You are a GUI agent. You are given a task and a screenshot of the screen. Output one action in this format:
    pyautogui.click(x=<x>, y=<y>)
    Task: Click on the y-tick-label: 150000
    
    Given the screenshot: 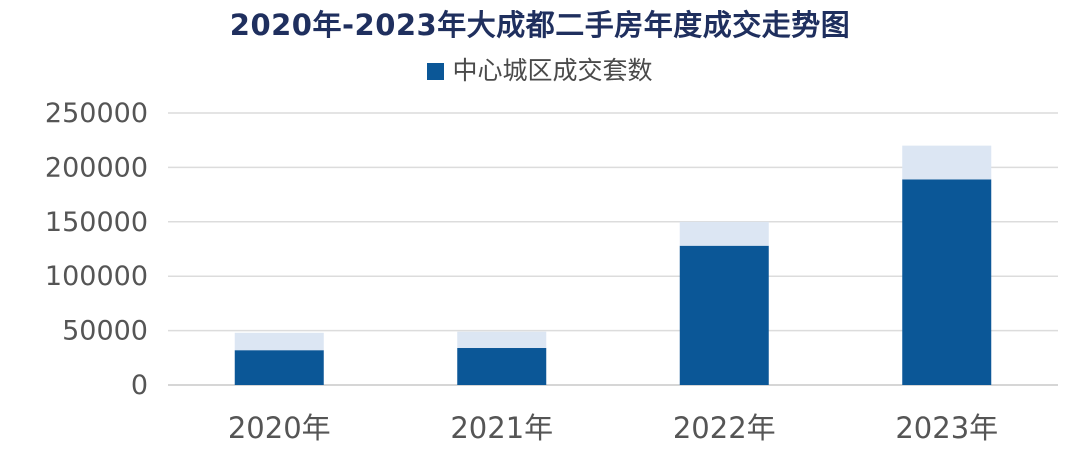 What is the action you would take?
    pyautogui.click(x=96, y=222)
    